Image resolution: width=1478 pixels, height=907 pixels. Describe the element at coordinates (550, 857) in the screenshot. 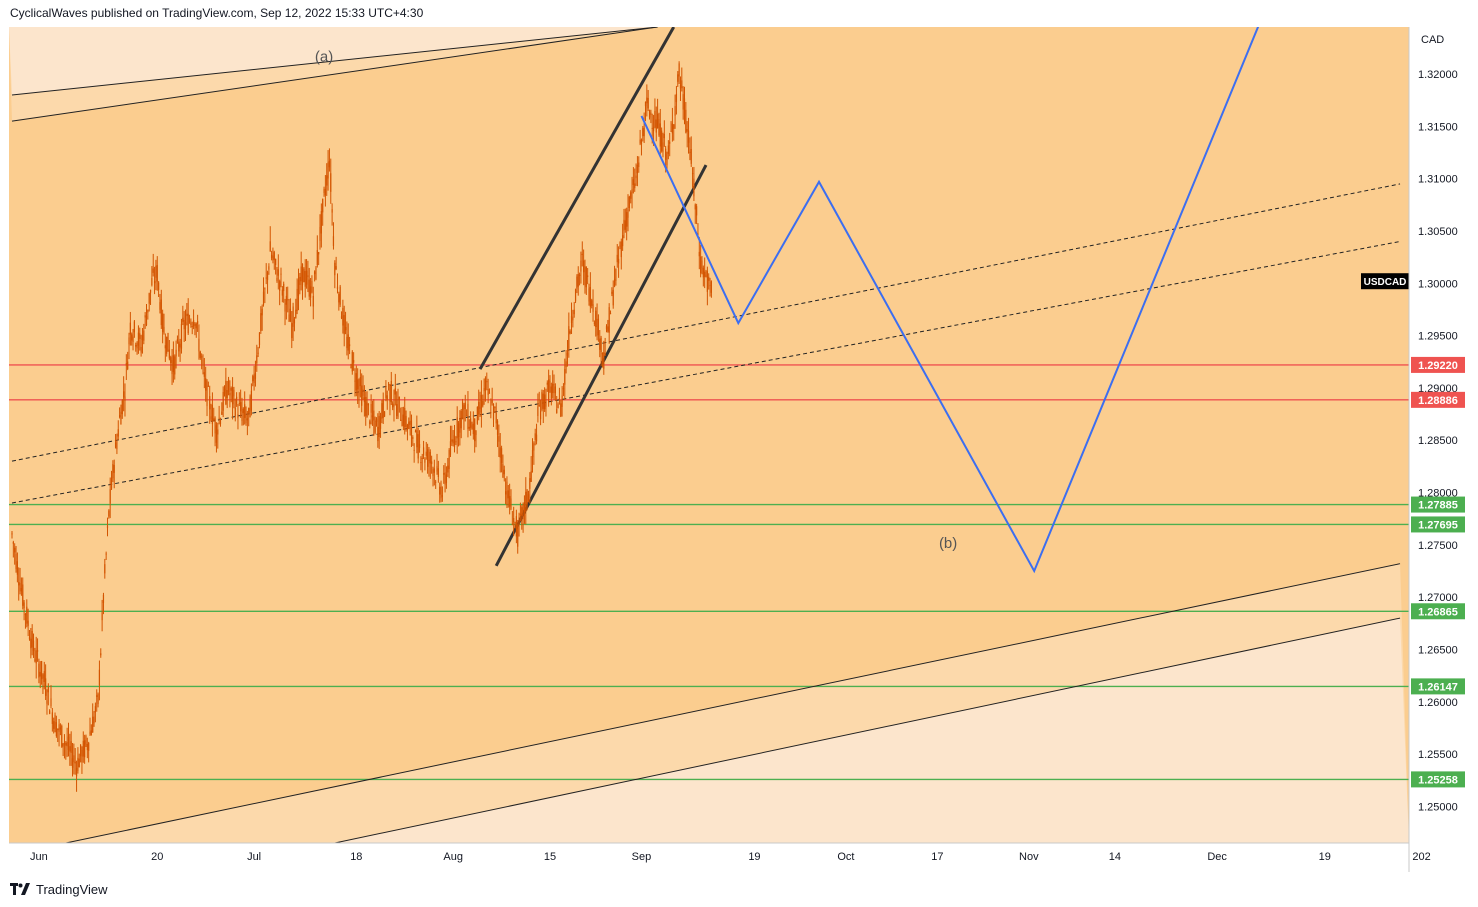

I see `time-tick-label: 15` at that location.